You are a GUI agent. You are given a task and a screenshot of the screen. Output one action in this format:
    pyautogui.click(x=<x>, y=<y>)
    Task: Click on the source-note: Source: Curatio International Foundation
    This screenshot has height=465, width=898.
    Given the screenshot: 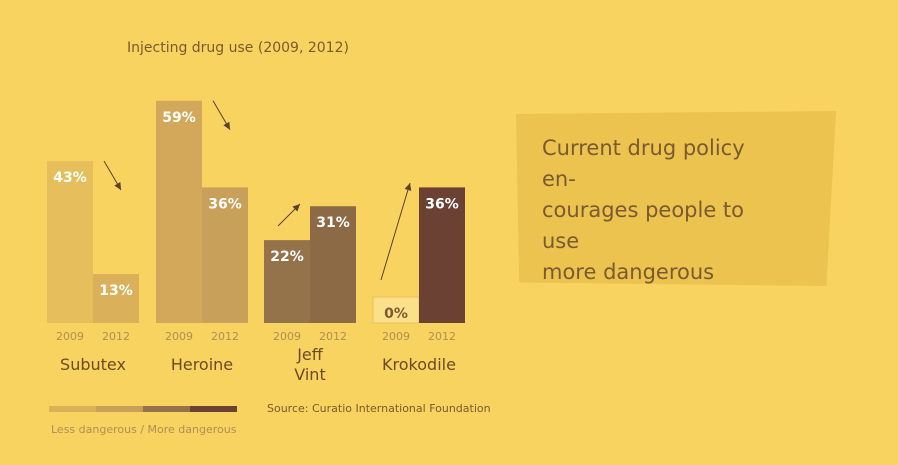 What is the action you would take?
    pyautogui.click(x=379, y=408)
    